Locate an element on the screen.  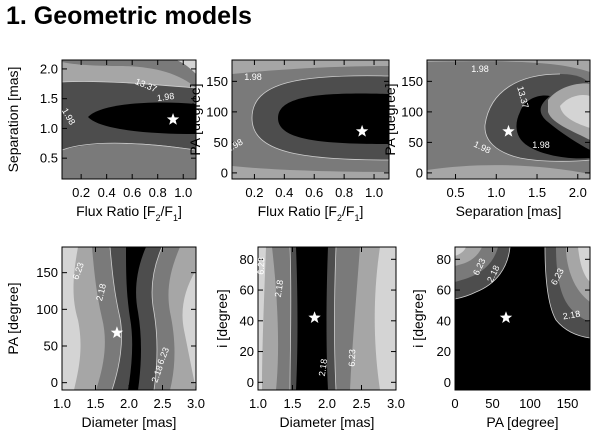
x-tick-label: 150 is located at coordinates (568, 403).